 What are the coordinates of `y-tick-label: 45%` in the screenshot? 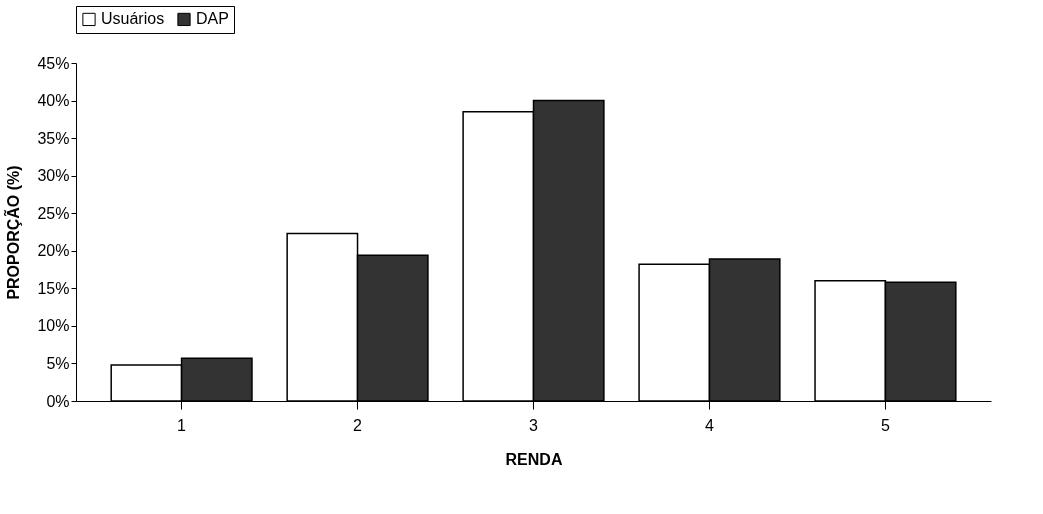 It's located at (53, 63).